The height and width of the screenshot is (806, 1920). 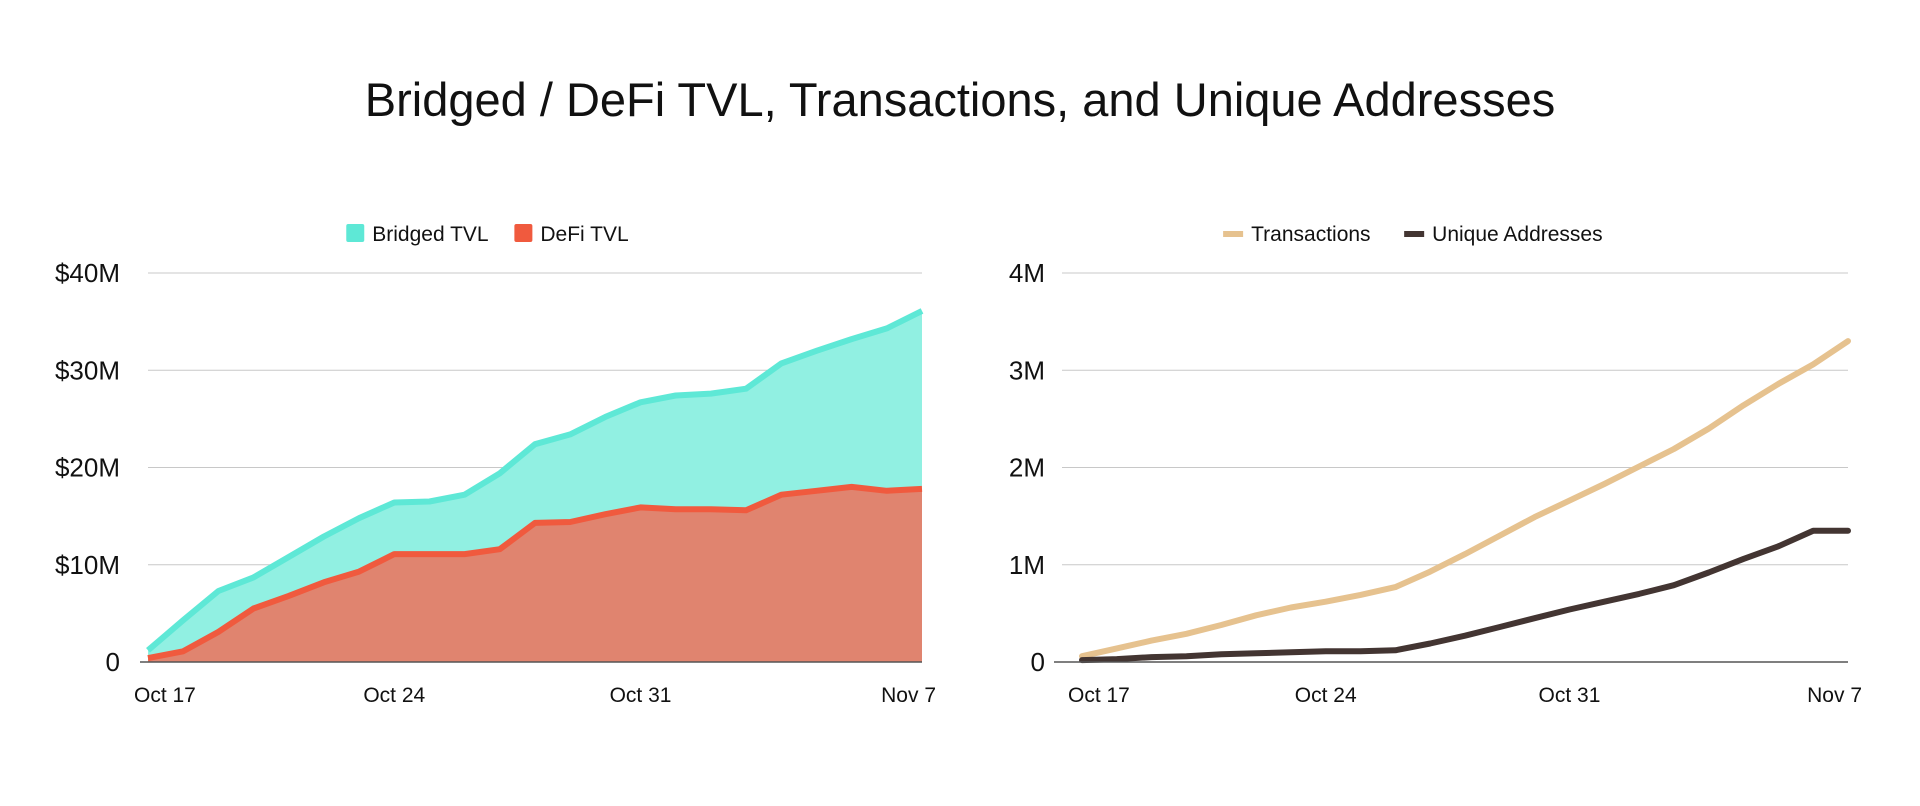 I want to click on y-tick-label: 3M, so click(x=1027, y=370).